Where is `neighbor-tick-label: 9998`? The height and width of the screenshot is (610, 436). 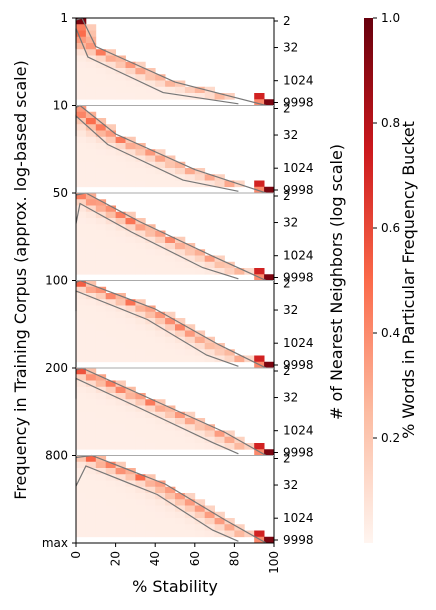 neighbor-tick-label: 9998 is located at coordinates (298, 365).